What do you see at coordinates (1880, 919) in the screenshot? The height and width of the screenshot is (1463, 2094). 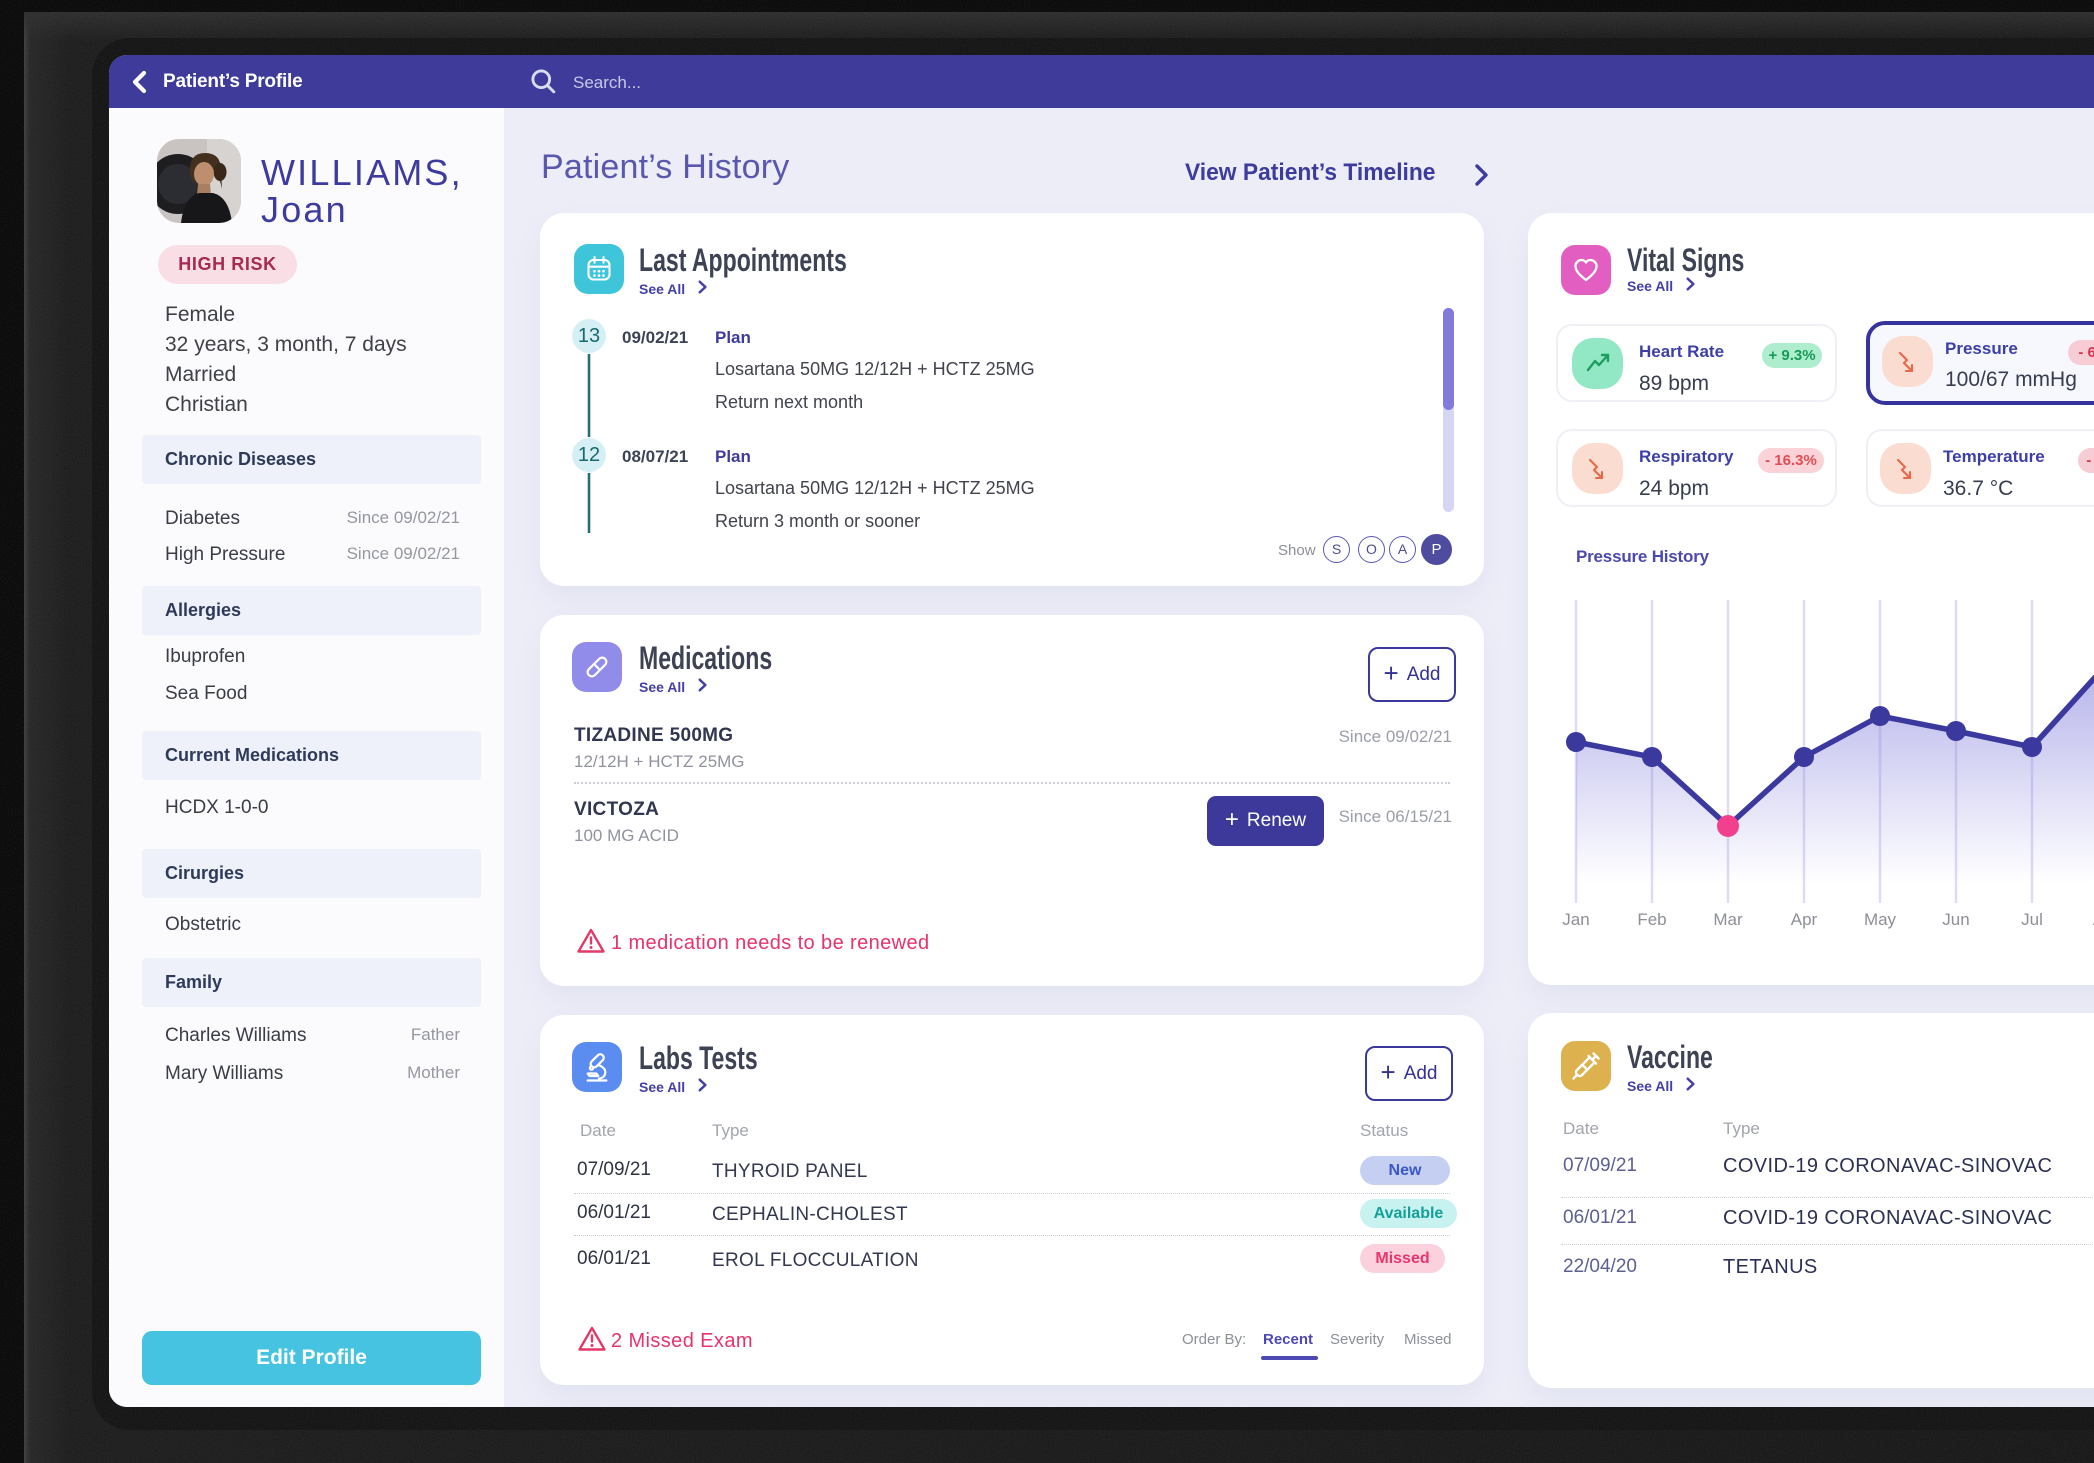 I see `svg-text: May` at bounding box center [1880, 919].